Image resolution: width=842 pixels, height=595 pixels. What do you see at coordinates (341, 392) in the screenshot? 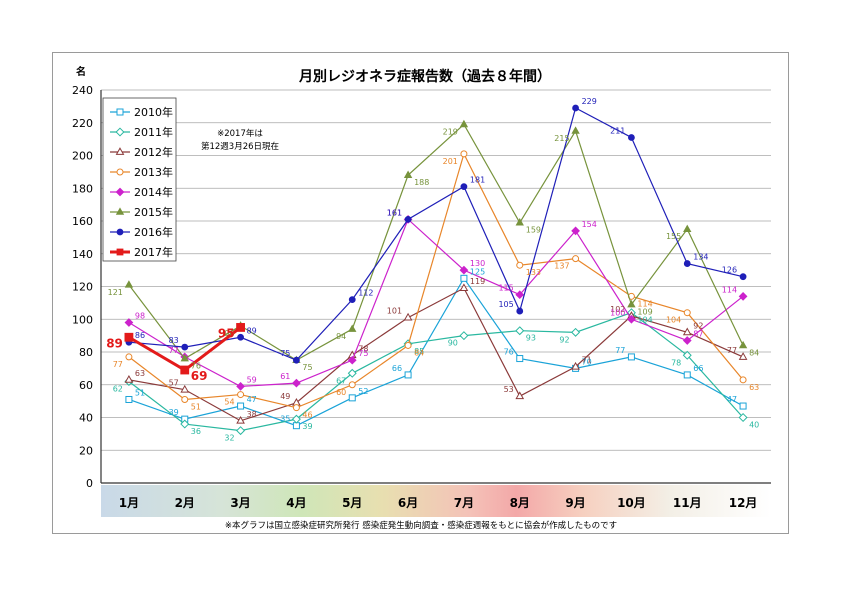
I see `data-label-2013年-5月: 60` at bounding box center [341, 392].